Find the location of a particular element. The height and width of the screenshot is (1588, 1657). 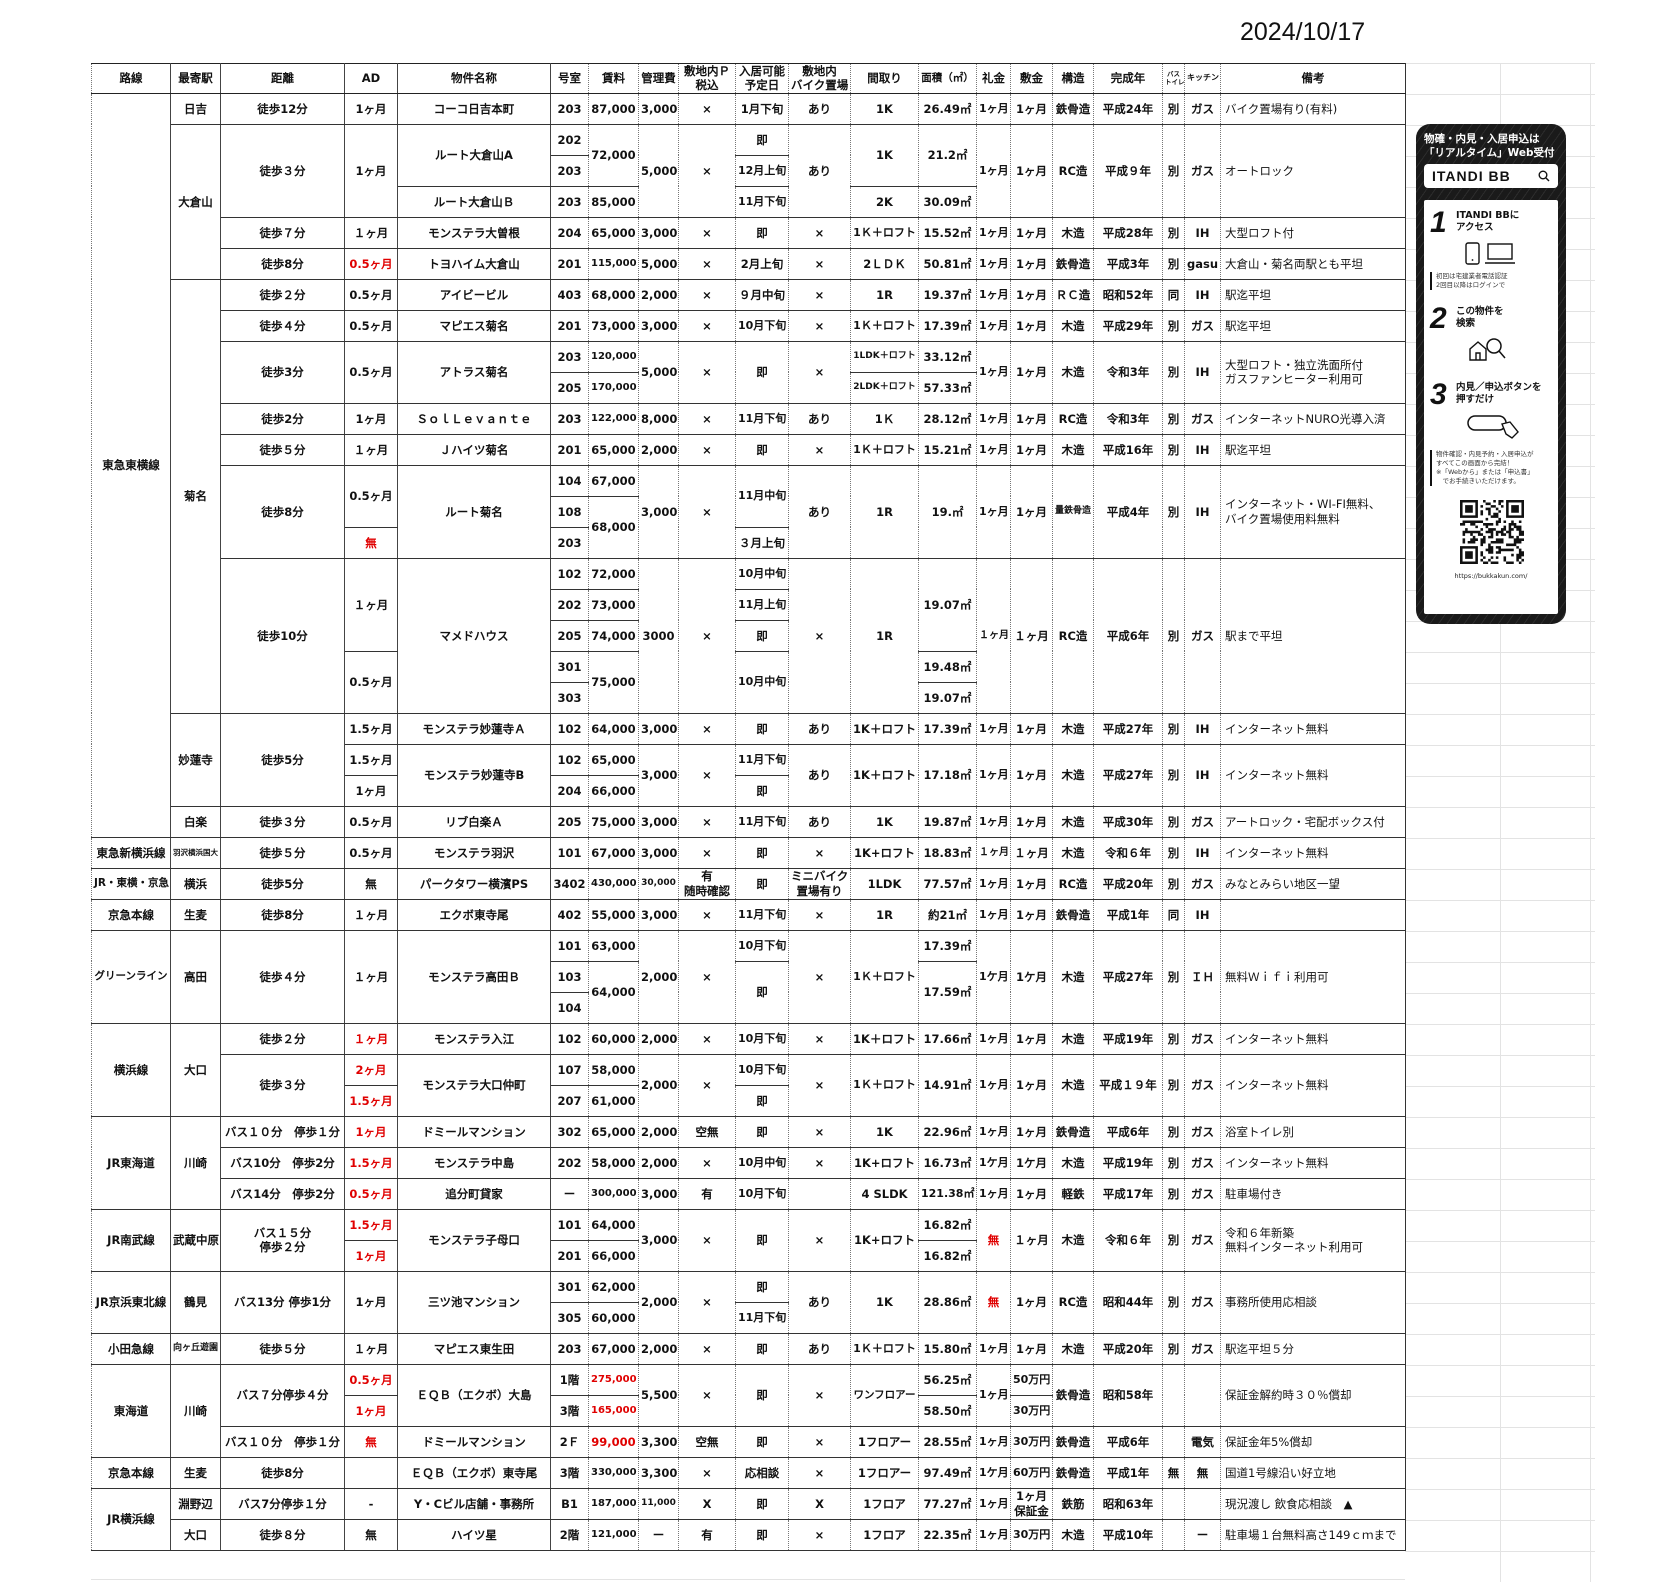

cell-station: 日吉 is located at coordinates (195, 108).